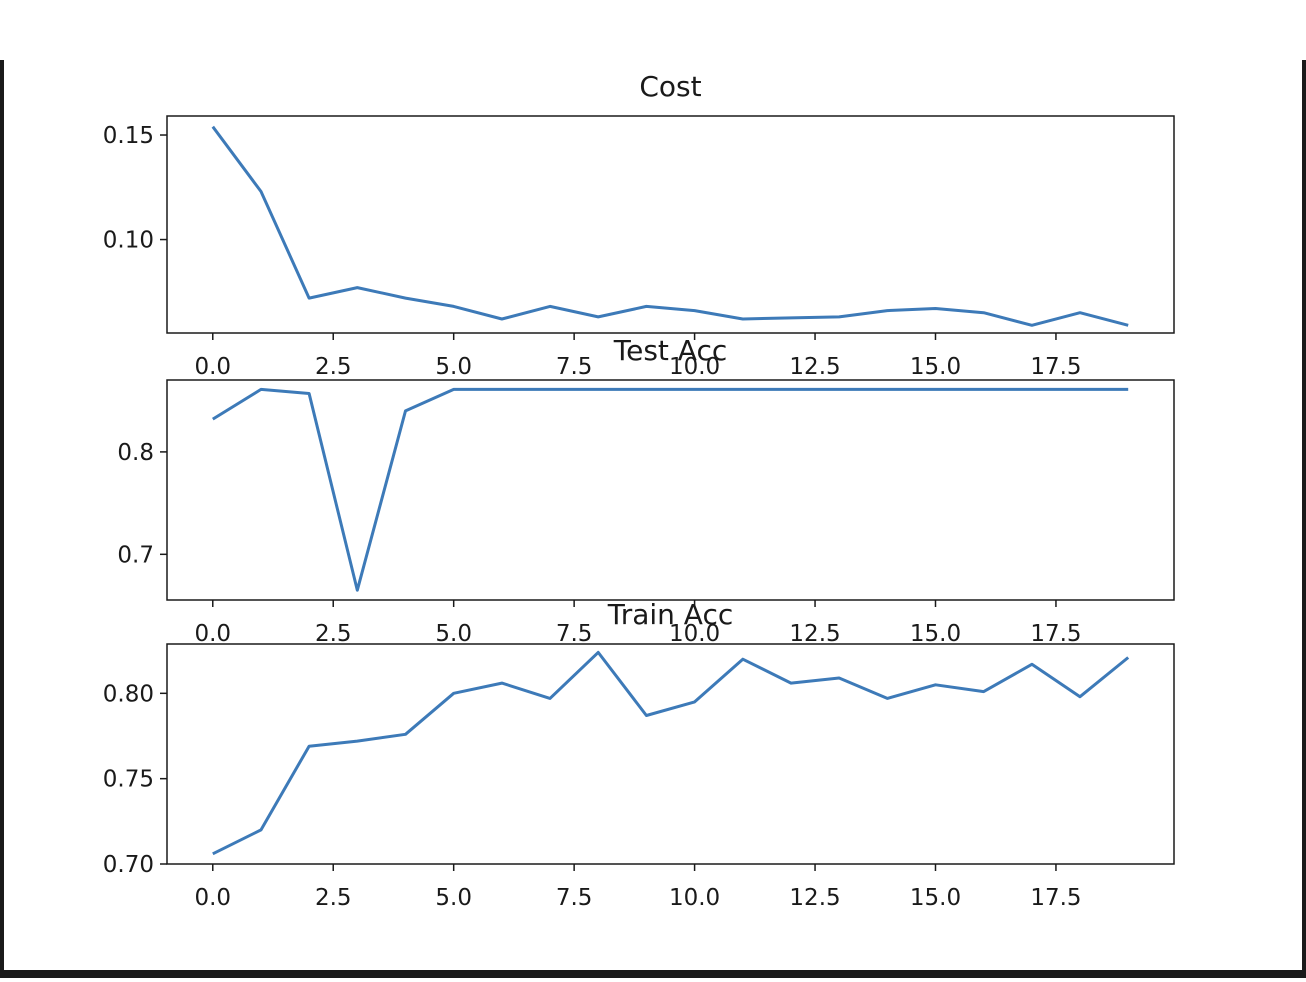 The width and height of the screenshot is (1306, 982). What do you see at coordinates (1055, 898) in the screenshot?
I see `train-acc-x-tick-label: 17.5` at bounding box center [1055, 898].